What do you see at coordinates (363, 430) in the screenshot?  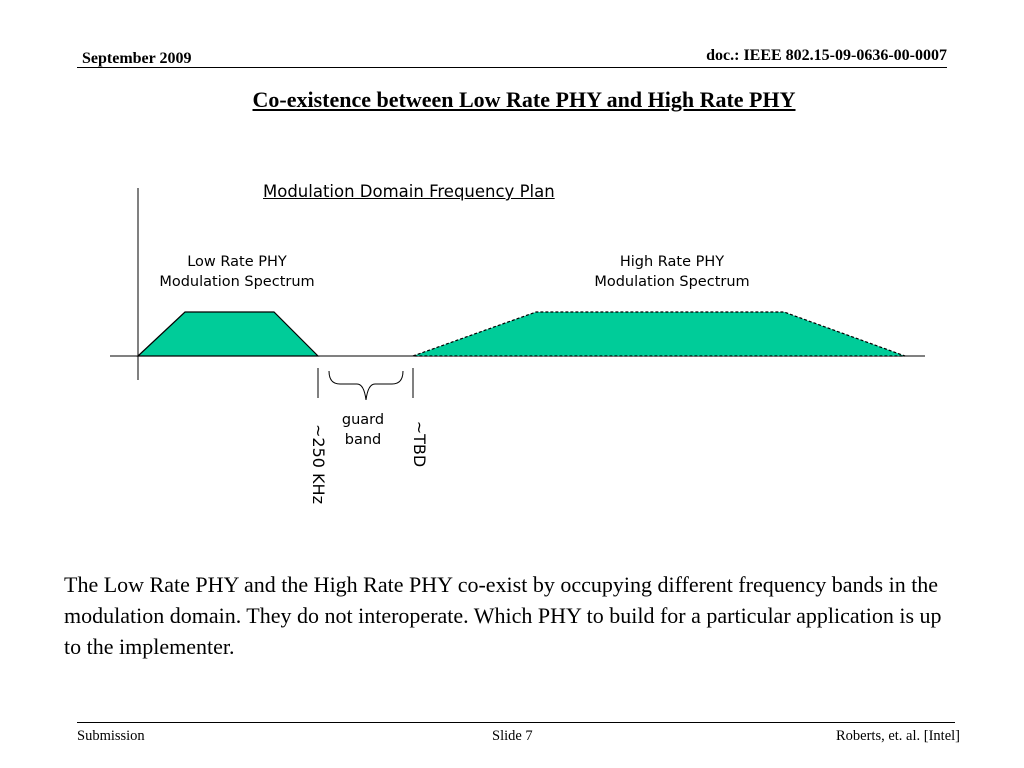 I see `guard-band-label: guard band` at bounding box center [363, 430].